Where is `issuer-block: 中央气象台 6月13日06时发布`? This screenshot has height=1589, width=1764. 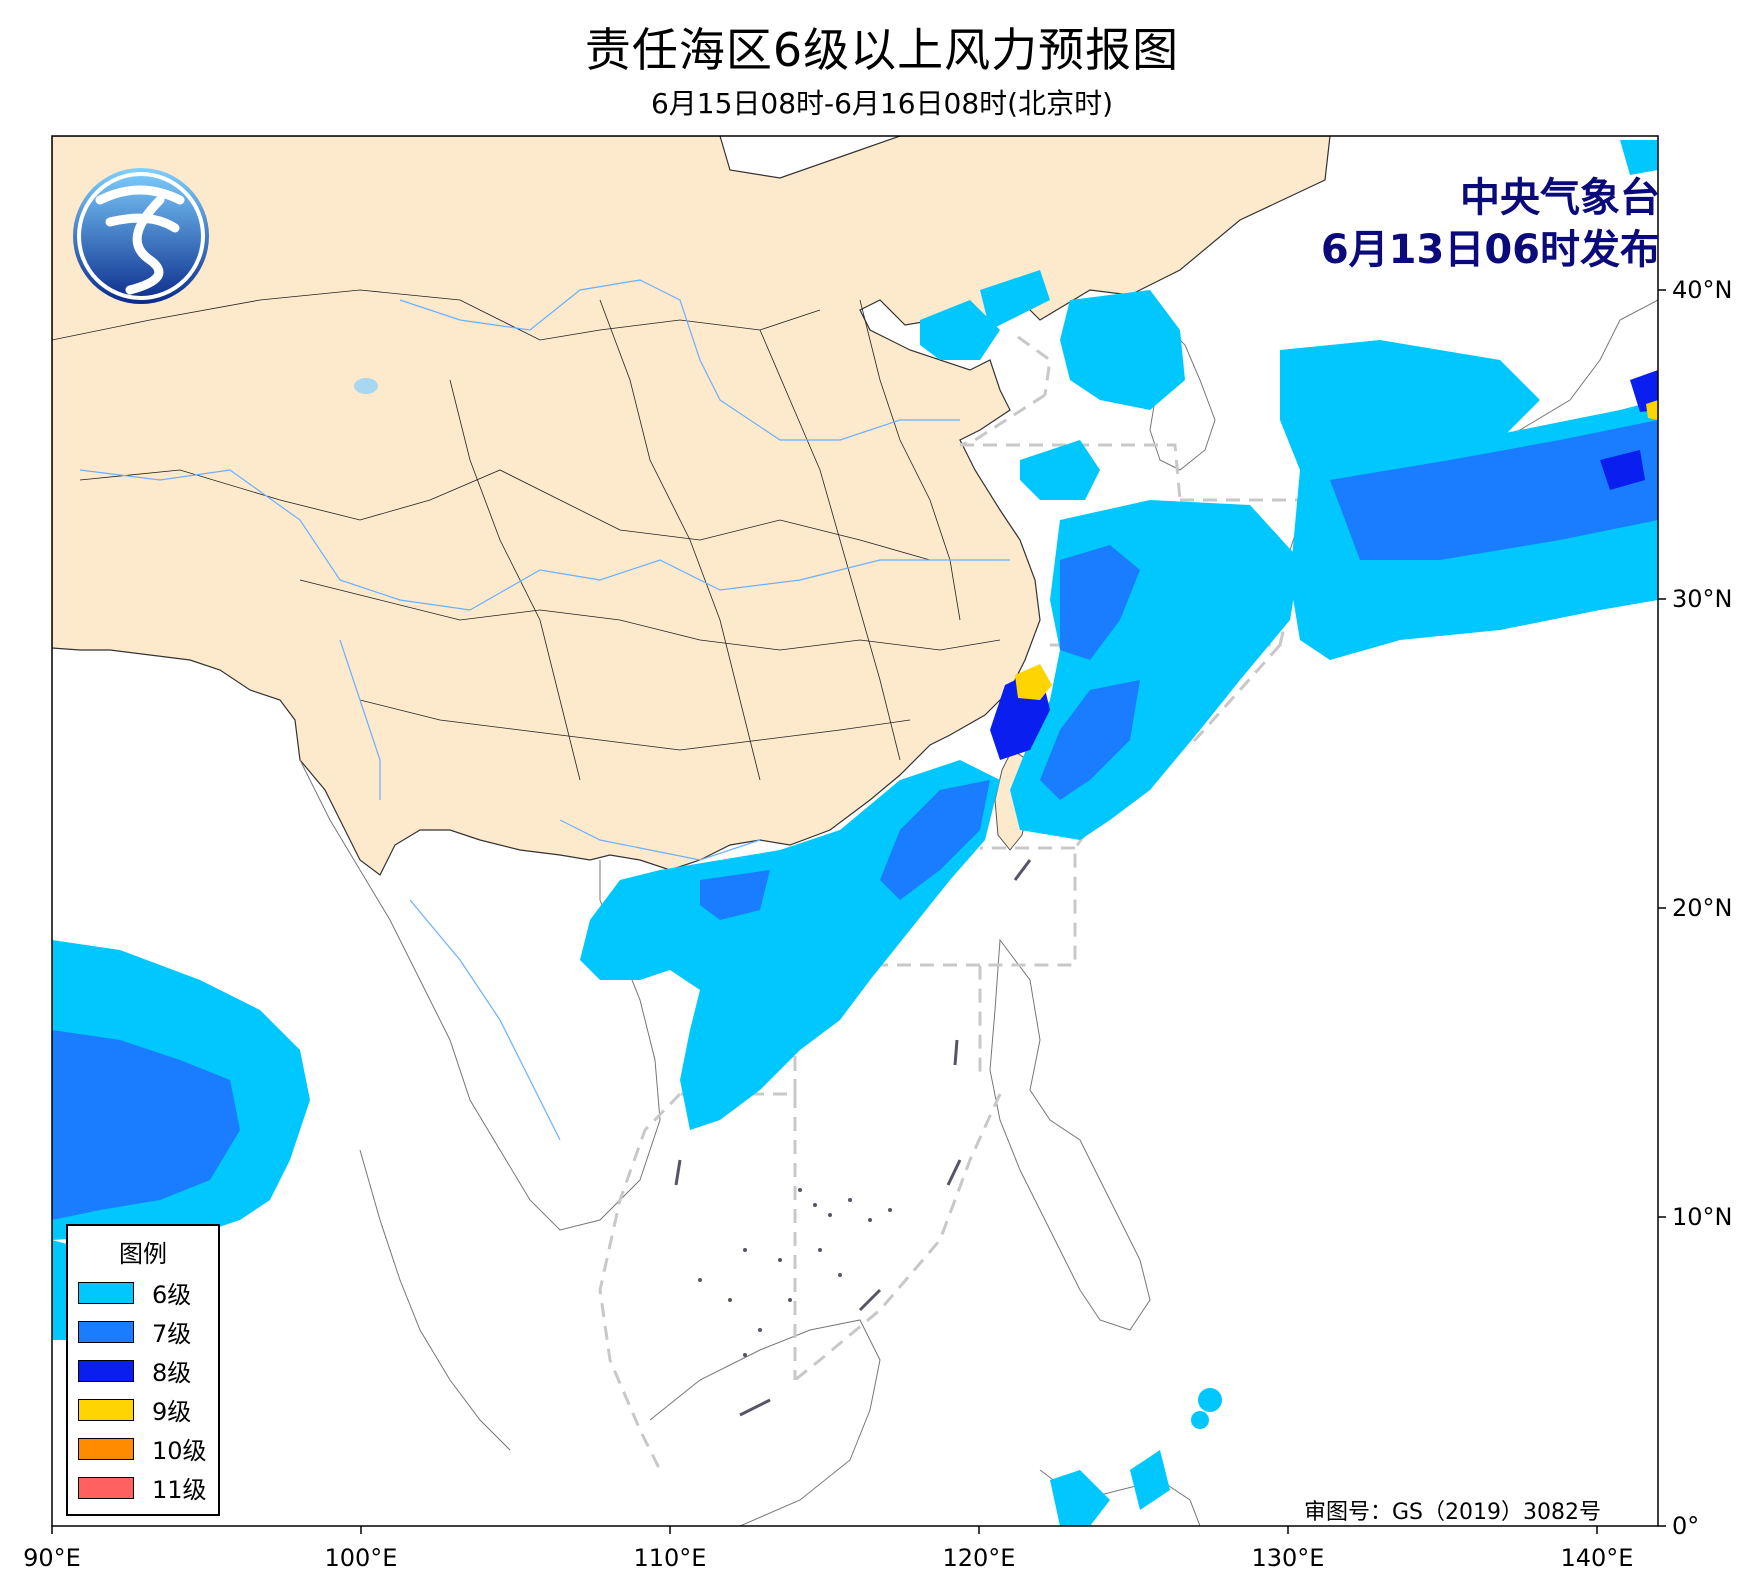 issuer-block: 中央气象台 6月13日06时发布 is located at coordinates (1490, 224).